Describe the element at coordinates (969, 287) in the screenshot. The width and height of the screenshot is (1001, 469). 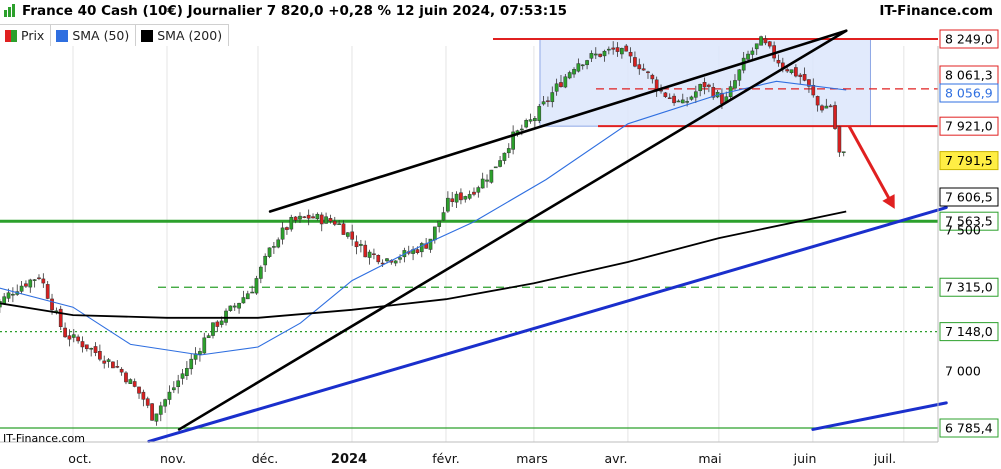
I see `y-tick-label-8: 7 315,0` at that location.